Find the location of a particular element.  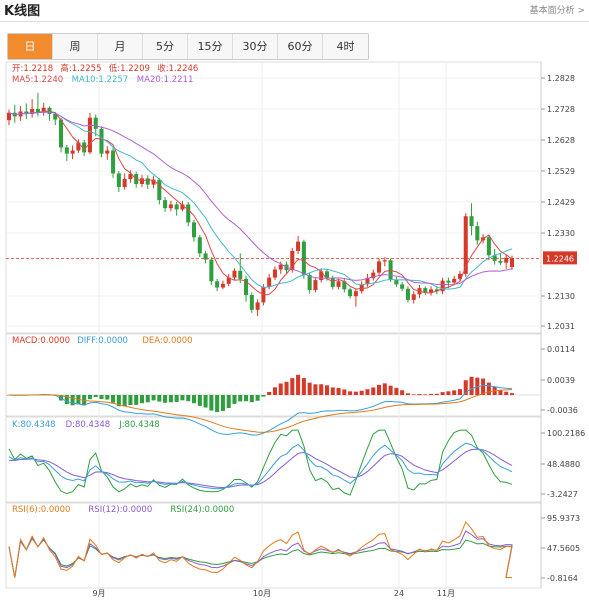

tab-7: 4时 is located at coordinates (345, 46).